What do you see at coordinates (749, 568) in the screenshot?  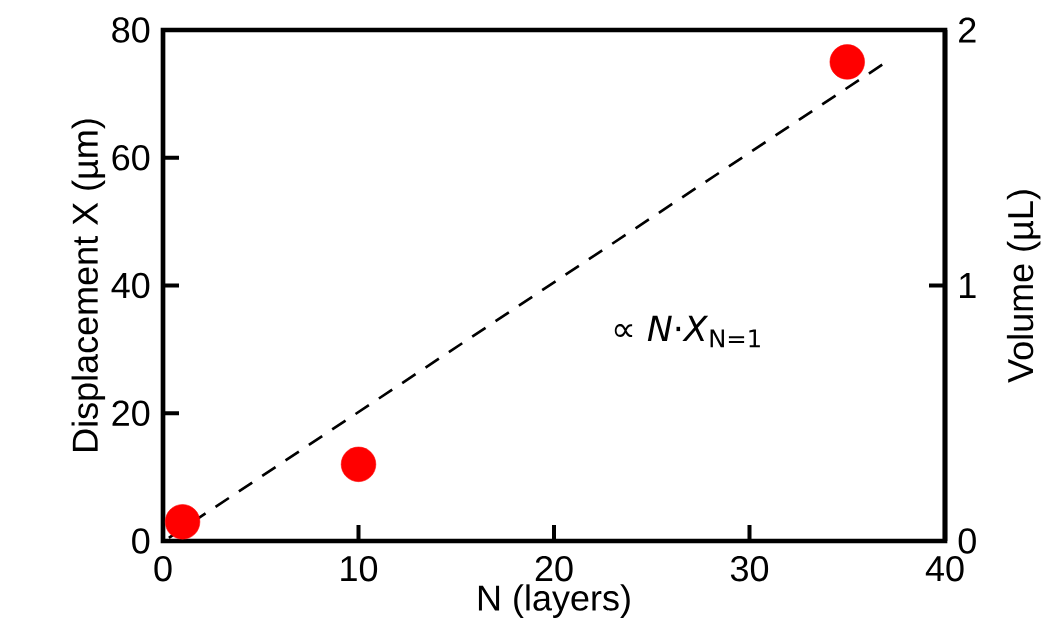 I see `x-tick-label: 30` at bounding box center [749, 568].